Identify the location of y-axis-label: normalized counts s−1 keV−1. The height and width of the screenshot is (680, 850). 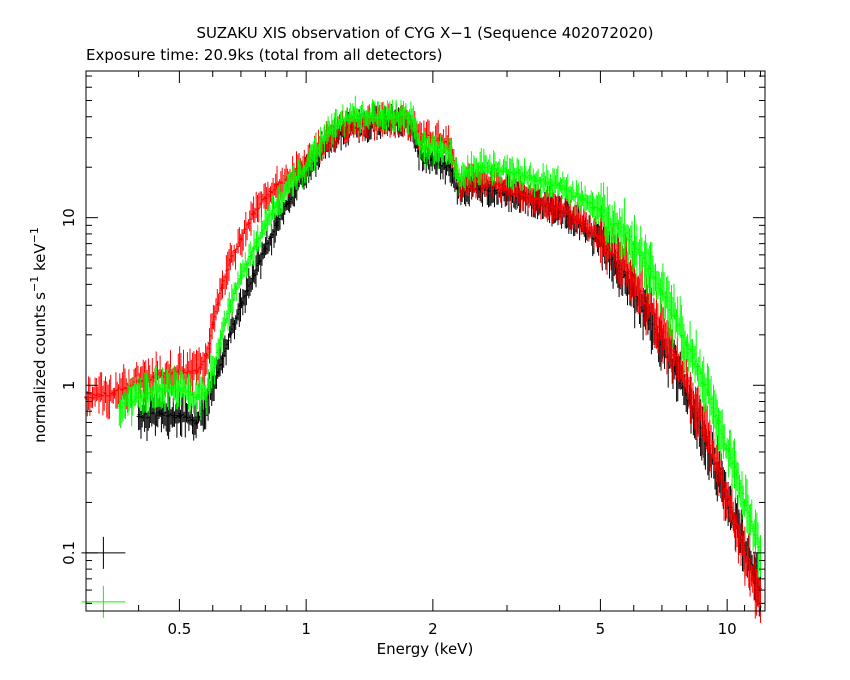
(38, 335).